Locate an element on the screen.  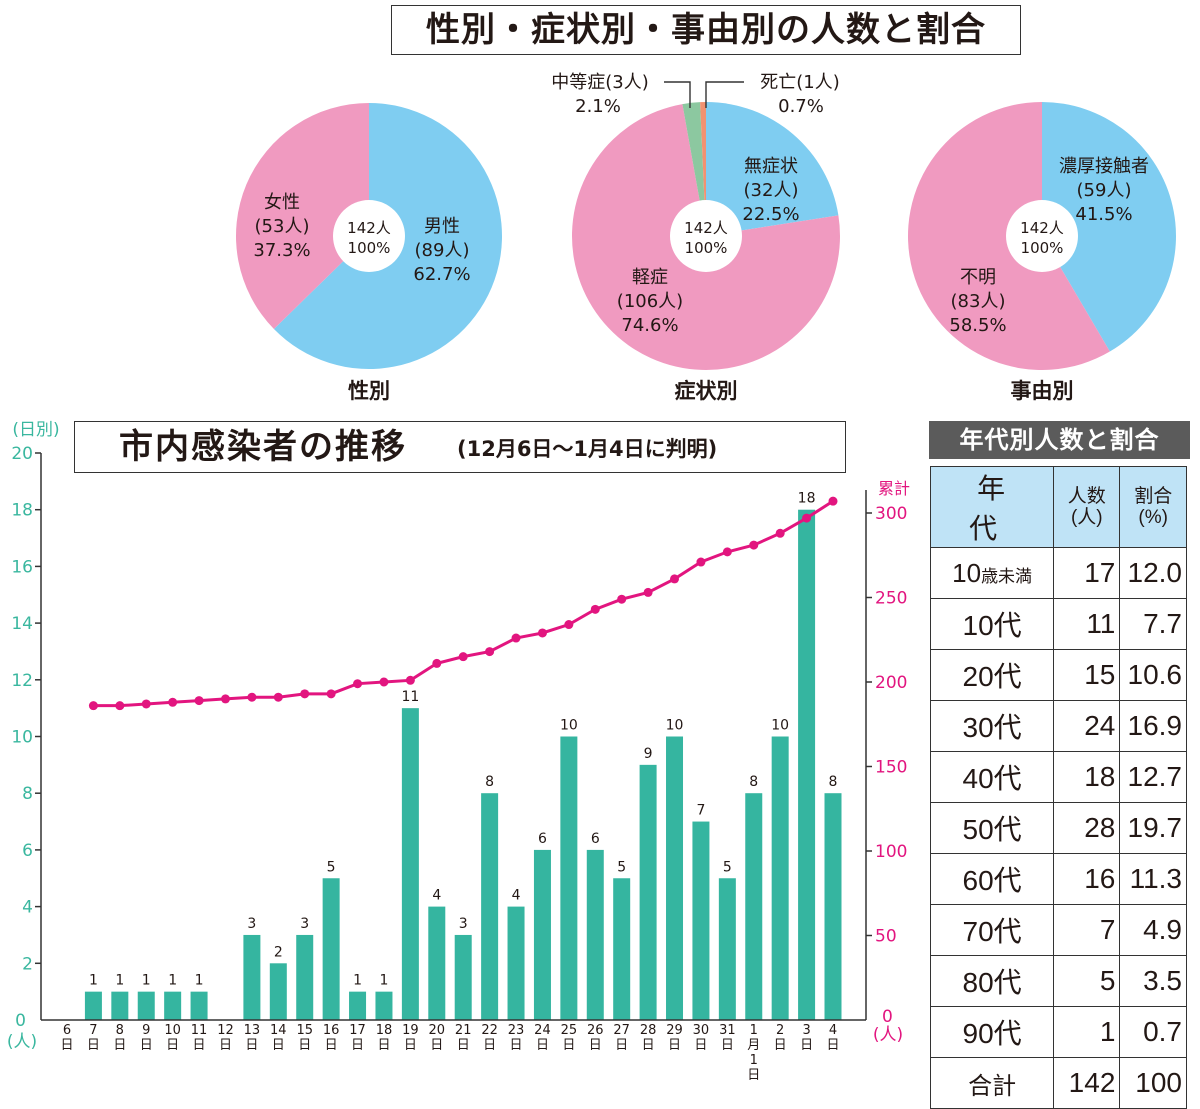
age-cell: 90代 is located at coordinates (992, 1032).